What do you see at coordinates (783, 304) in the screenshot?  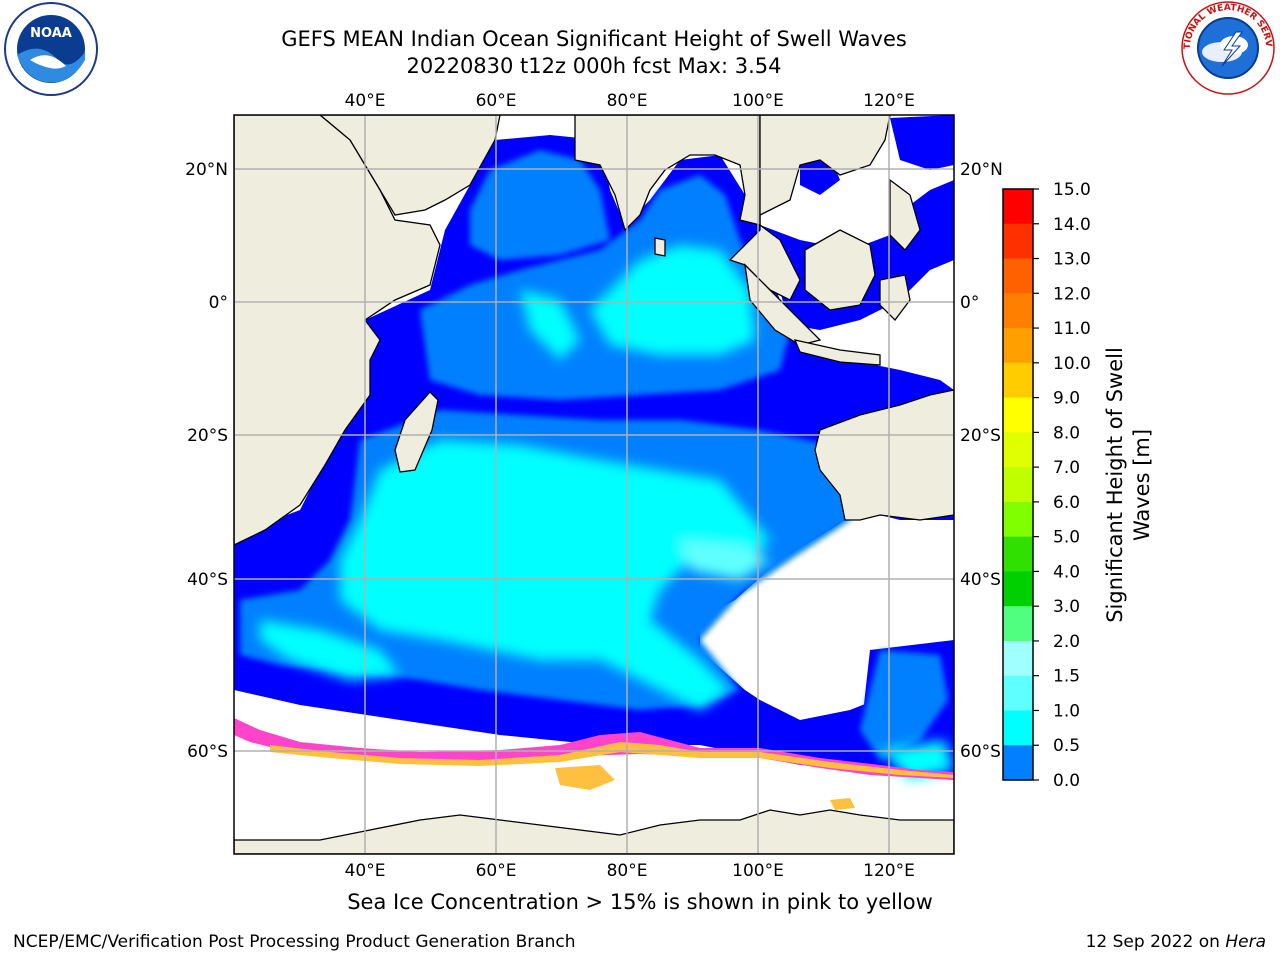 I see `sumatra-land` at bounding box center [783, 304].